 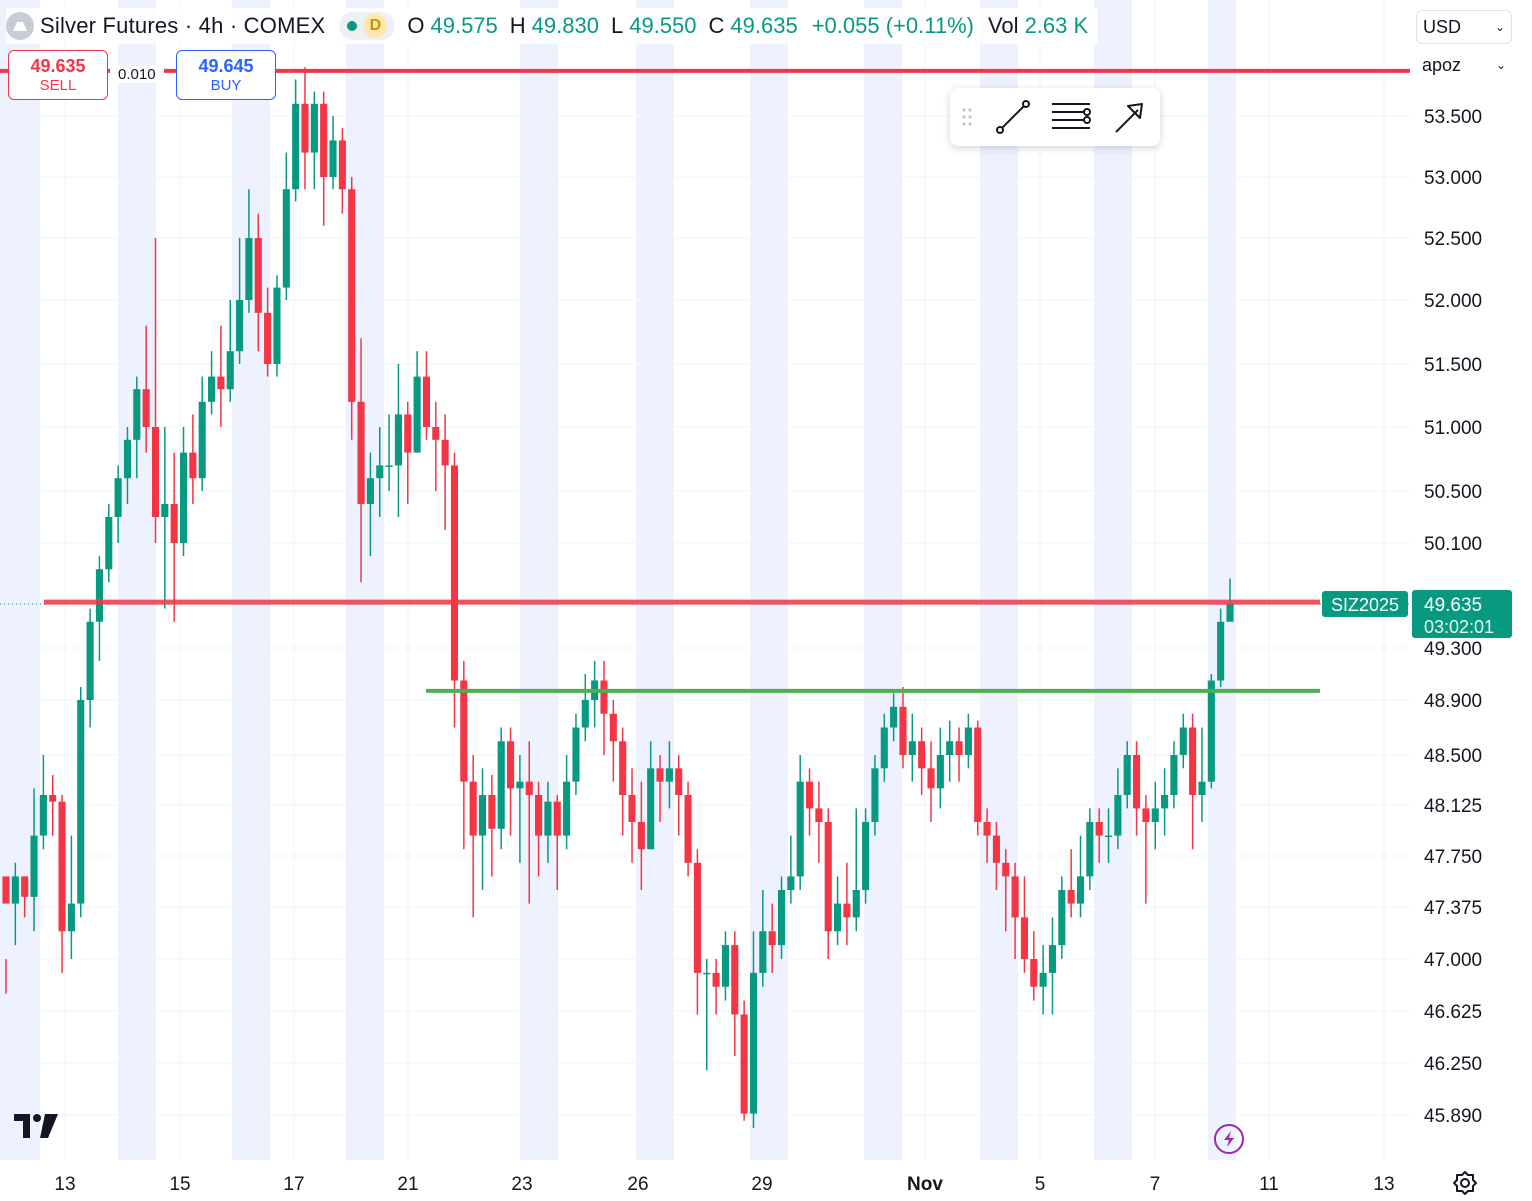 I want to click on close-label: C, so click(x=716, y=25).